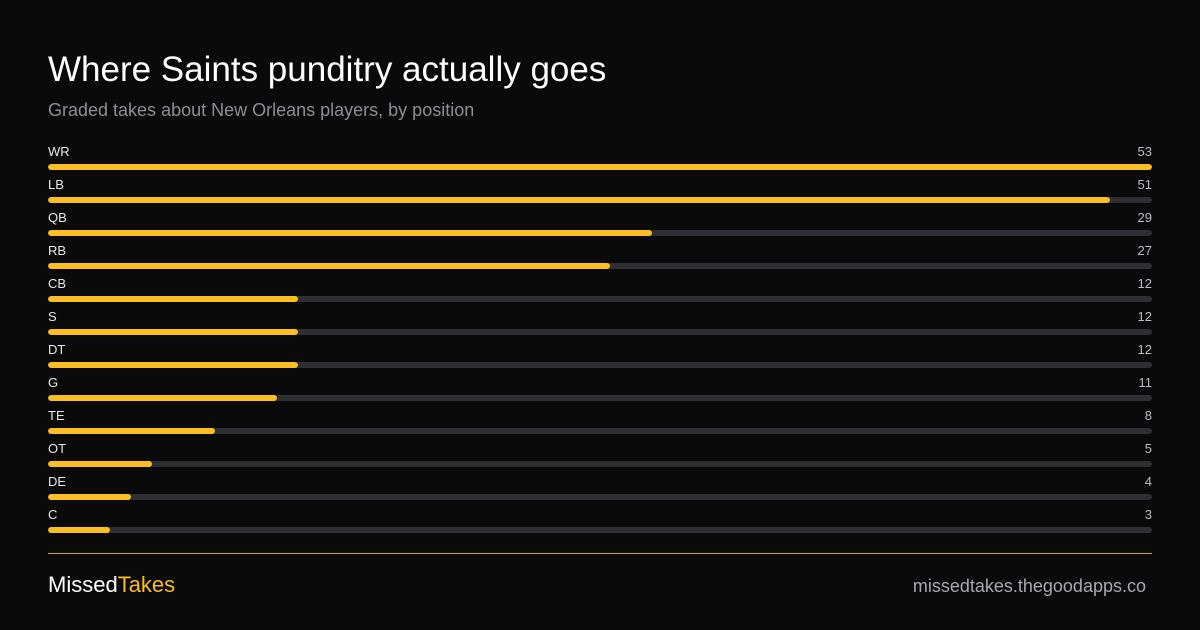 This screenshot has height=630, width=1200. What do you see at coordinates (146, 584) in the screenshot?
I see `brand-name-part2: Takes` at bounding box center [146, 584].